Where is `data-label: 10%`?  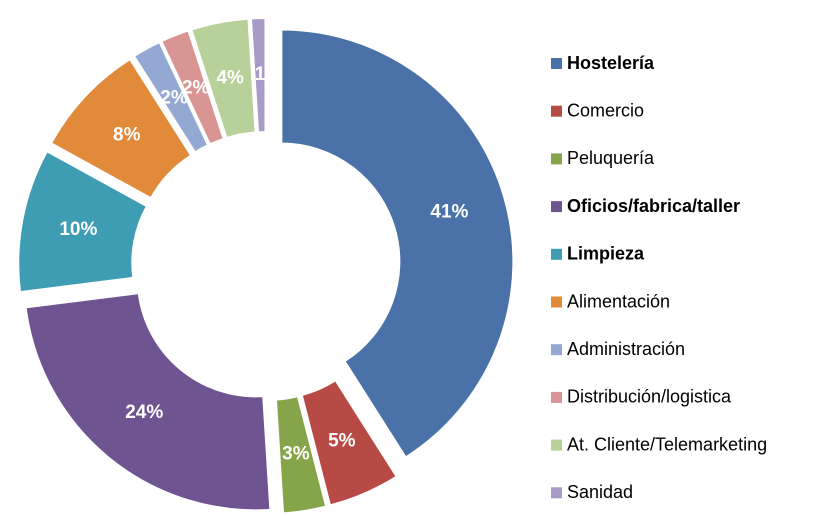 data-label: 10% is located at coordinates (78, 229).